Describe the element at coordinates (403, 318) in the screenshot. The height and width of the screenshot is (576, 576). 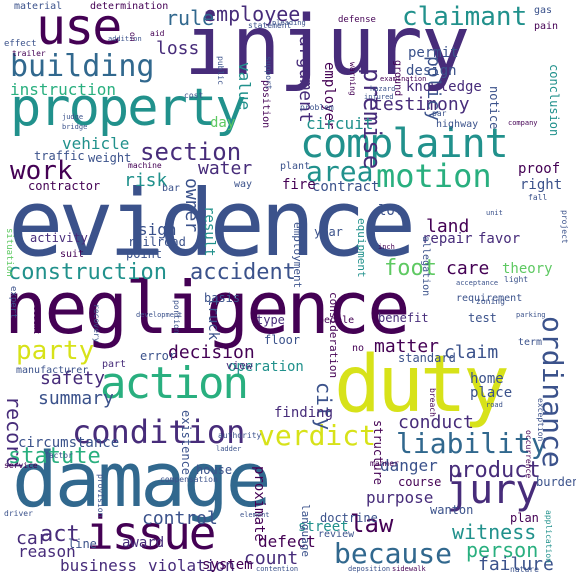
I see `word-benefit: benefit` at that location.